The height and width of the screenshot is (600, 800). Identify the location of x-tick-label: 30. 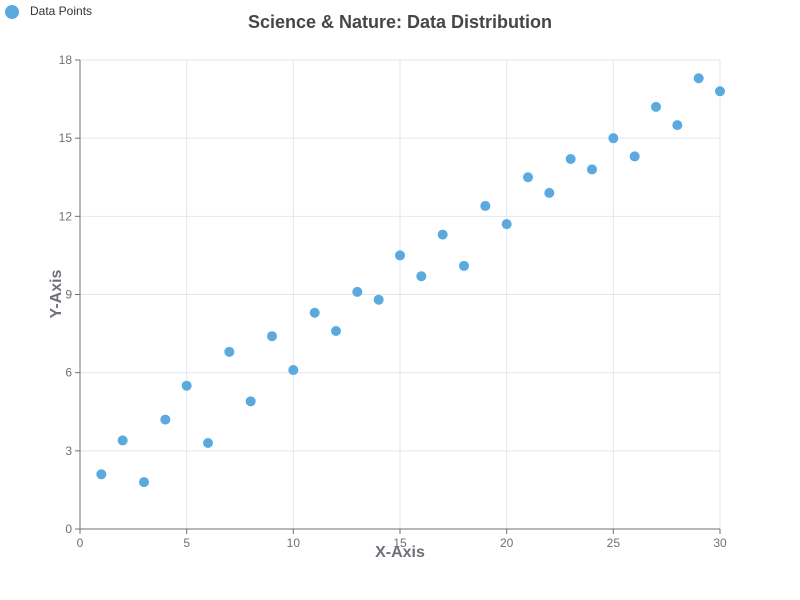
(720, 543).